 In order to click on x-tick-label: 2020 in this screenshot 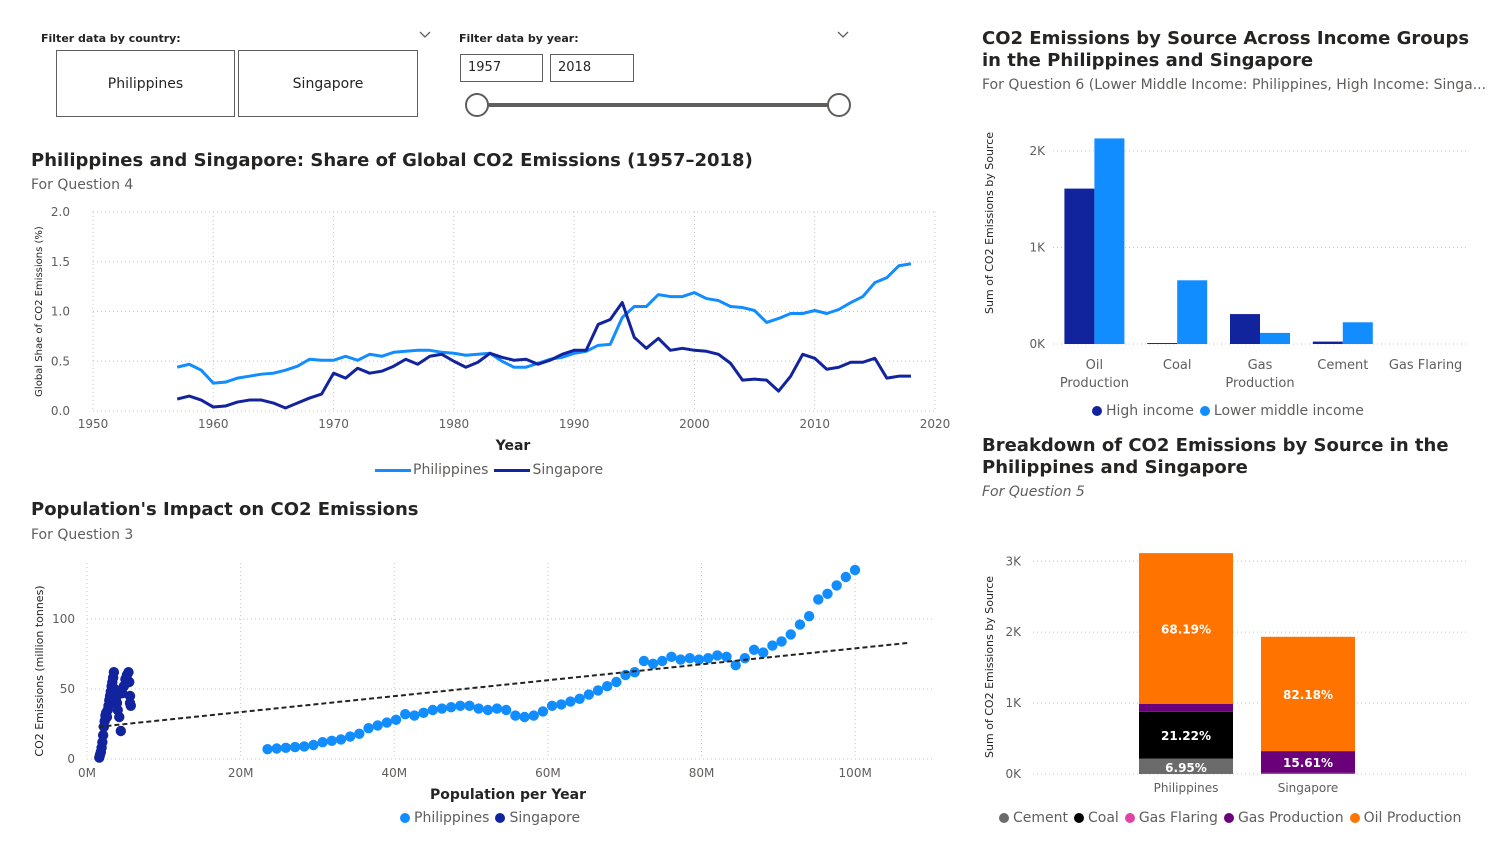, I will do `click(935, 424)`.